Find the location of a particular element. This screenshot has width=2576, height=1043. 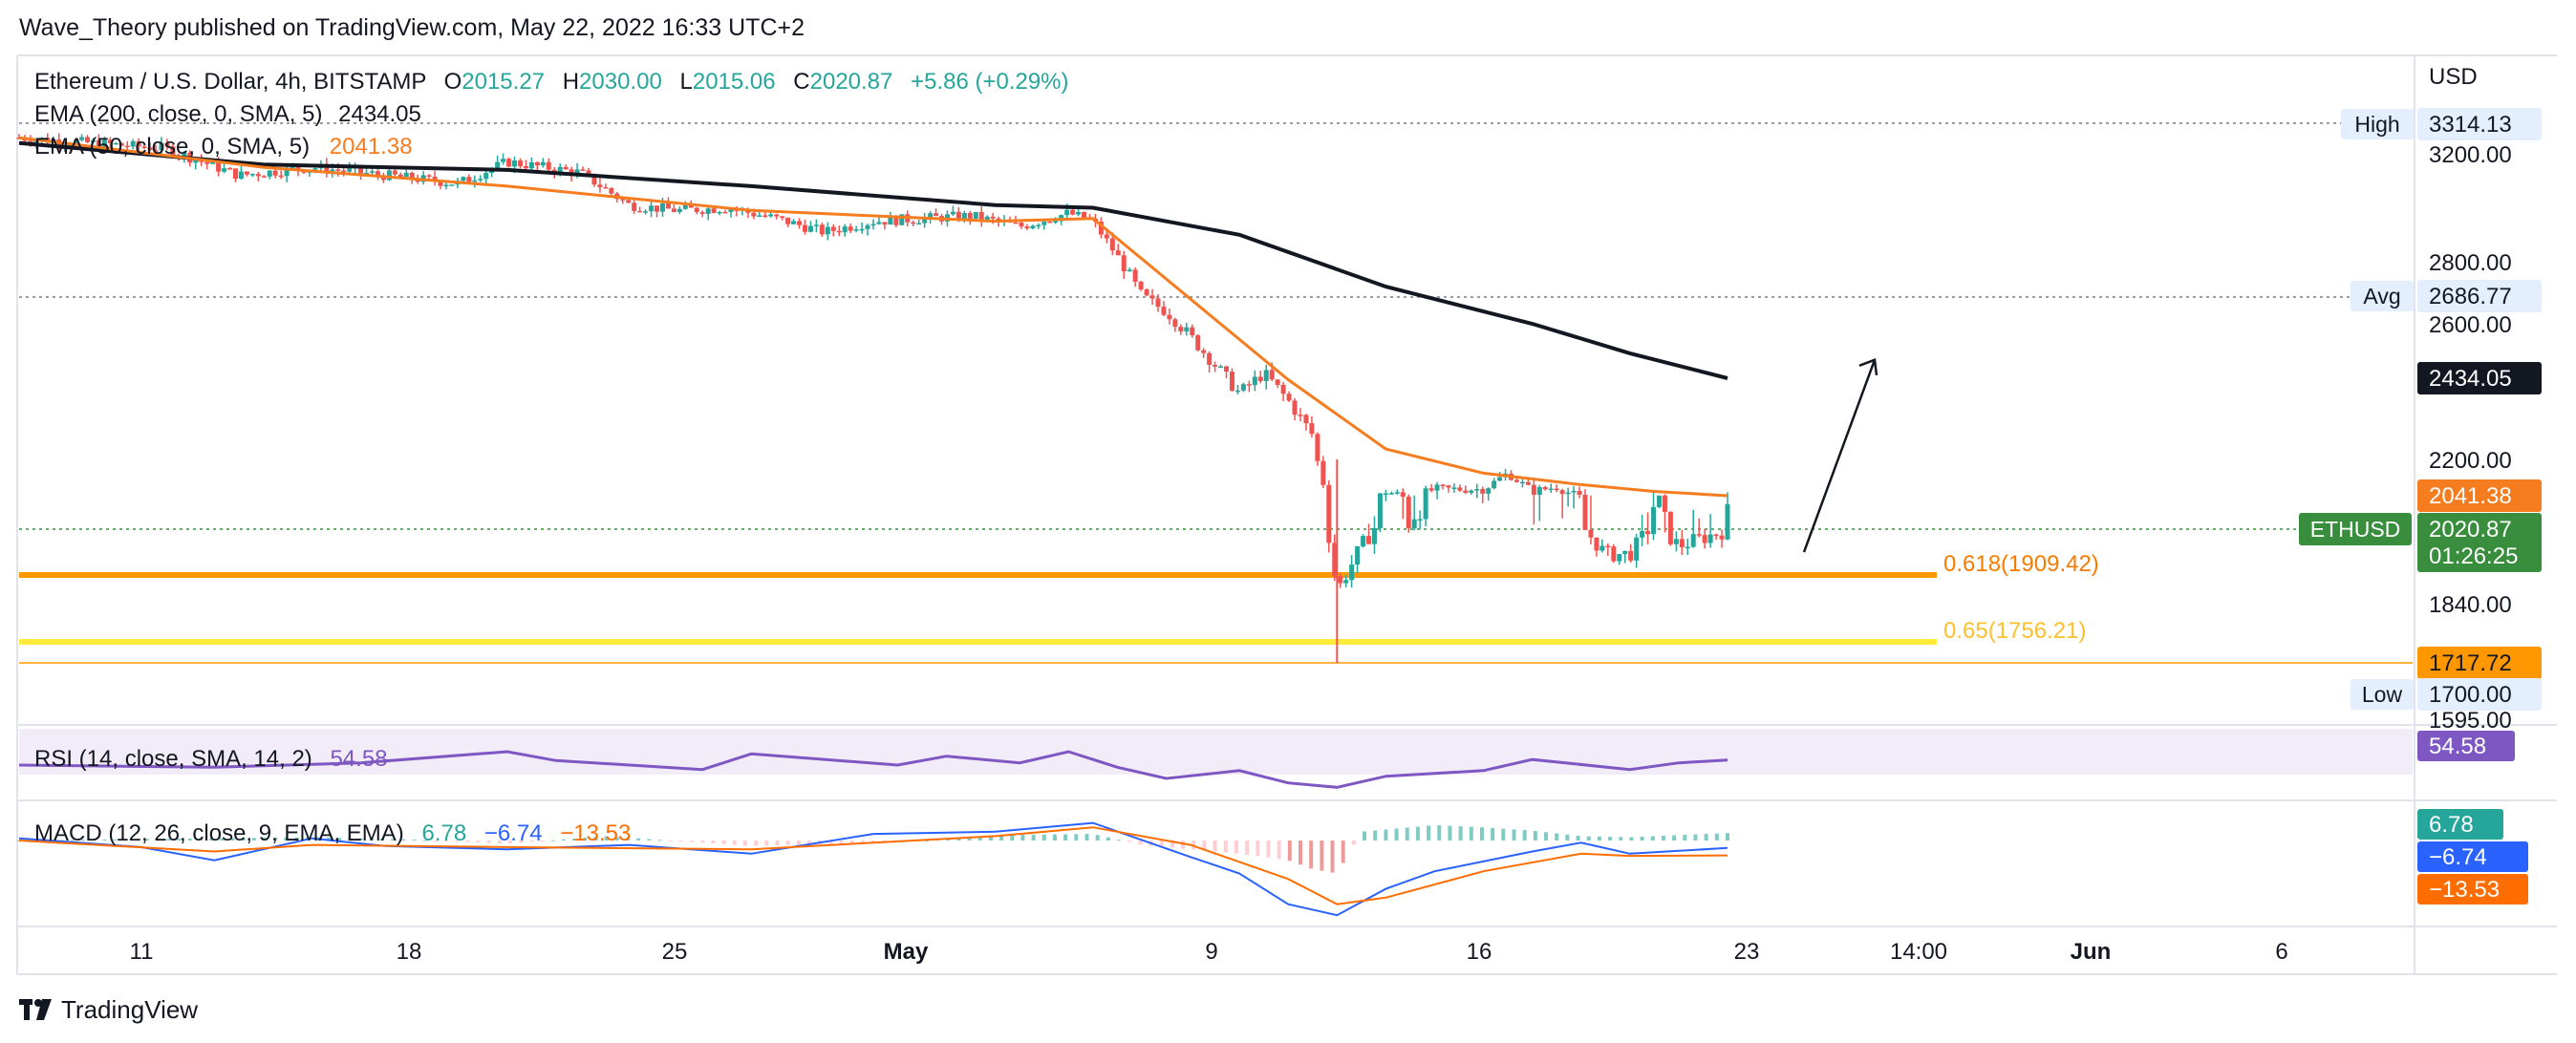

price-tag: 2020.87 is located at coordinates (2470, 530).